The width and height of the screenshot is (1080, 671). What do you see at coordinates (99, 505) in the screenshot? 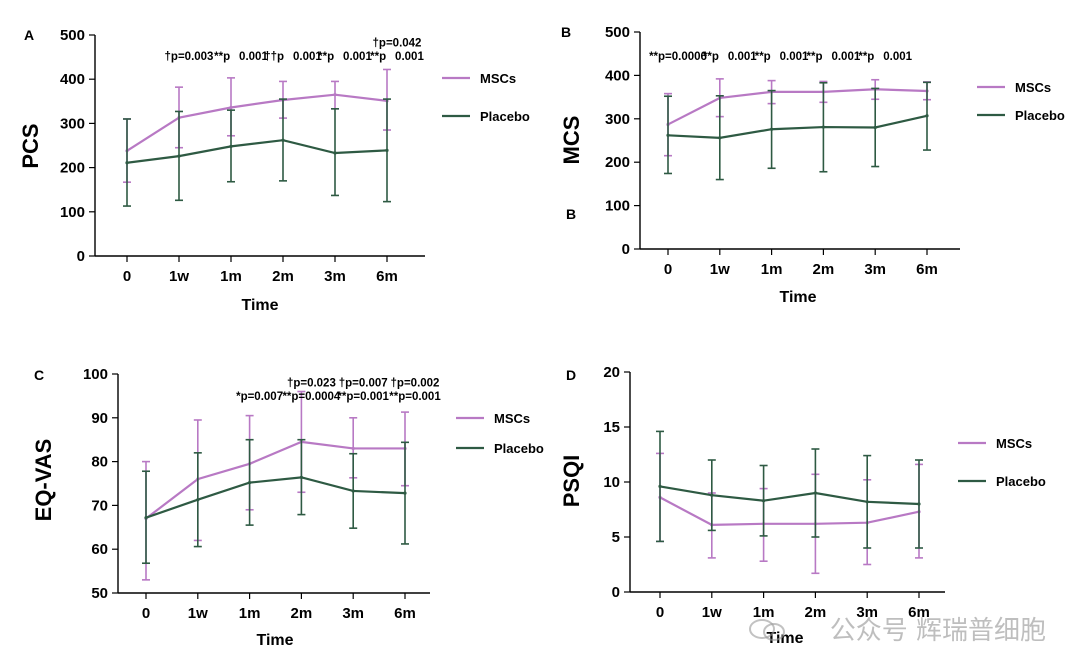
I see `y-tick-label: 70` at bounding box center [99, 505].